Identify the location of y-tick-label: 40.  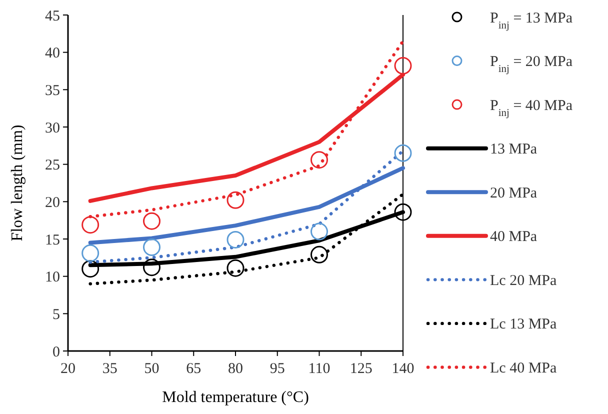
(52, 54).